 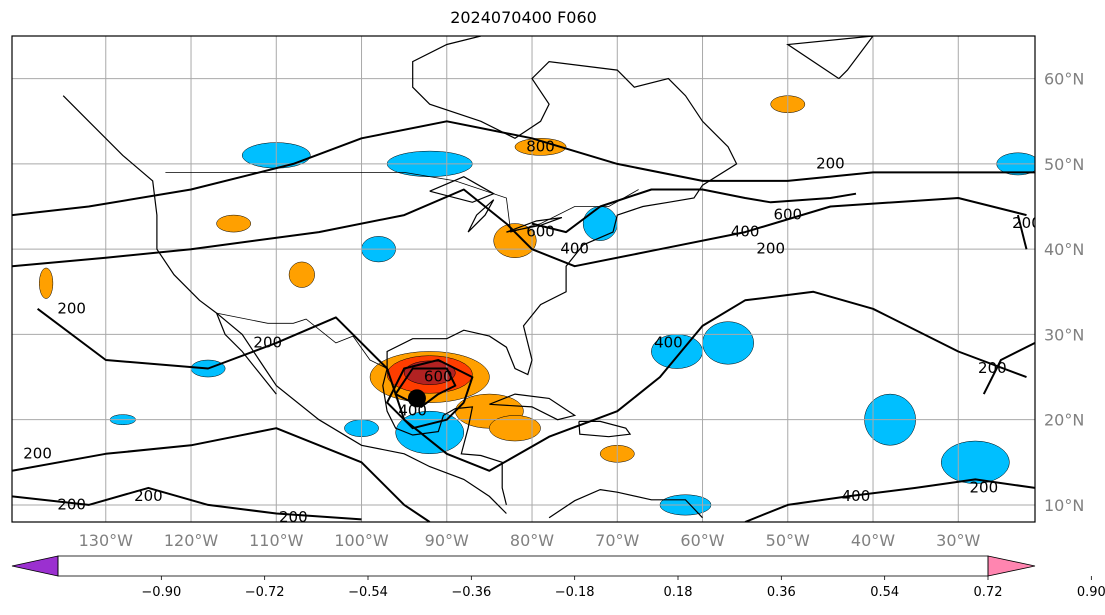 What do you see at coordinates (1064, 164) in the screenshot?
I see `latitude-tick-label: 50°N` at bounding box center [1064, 164].